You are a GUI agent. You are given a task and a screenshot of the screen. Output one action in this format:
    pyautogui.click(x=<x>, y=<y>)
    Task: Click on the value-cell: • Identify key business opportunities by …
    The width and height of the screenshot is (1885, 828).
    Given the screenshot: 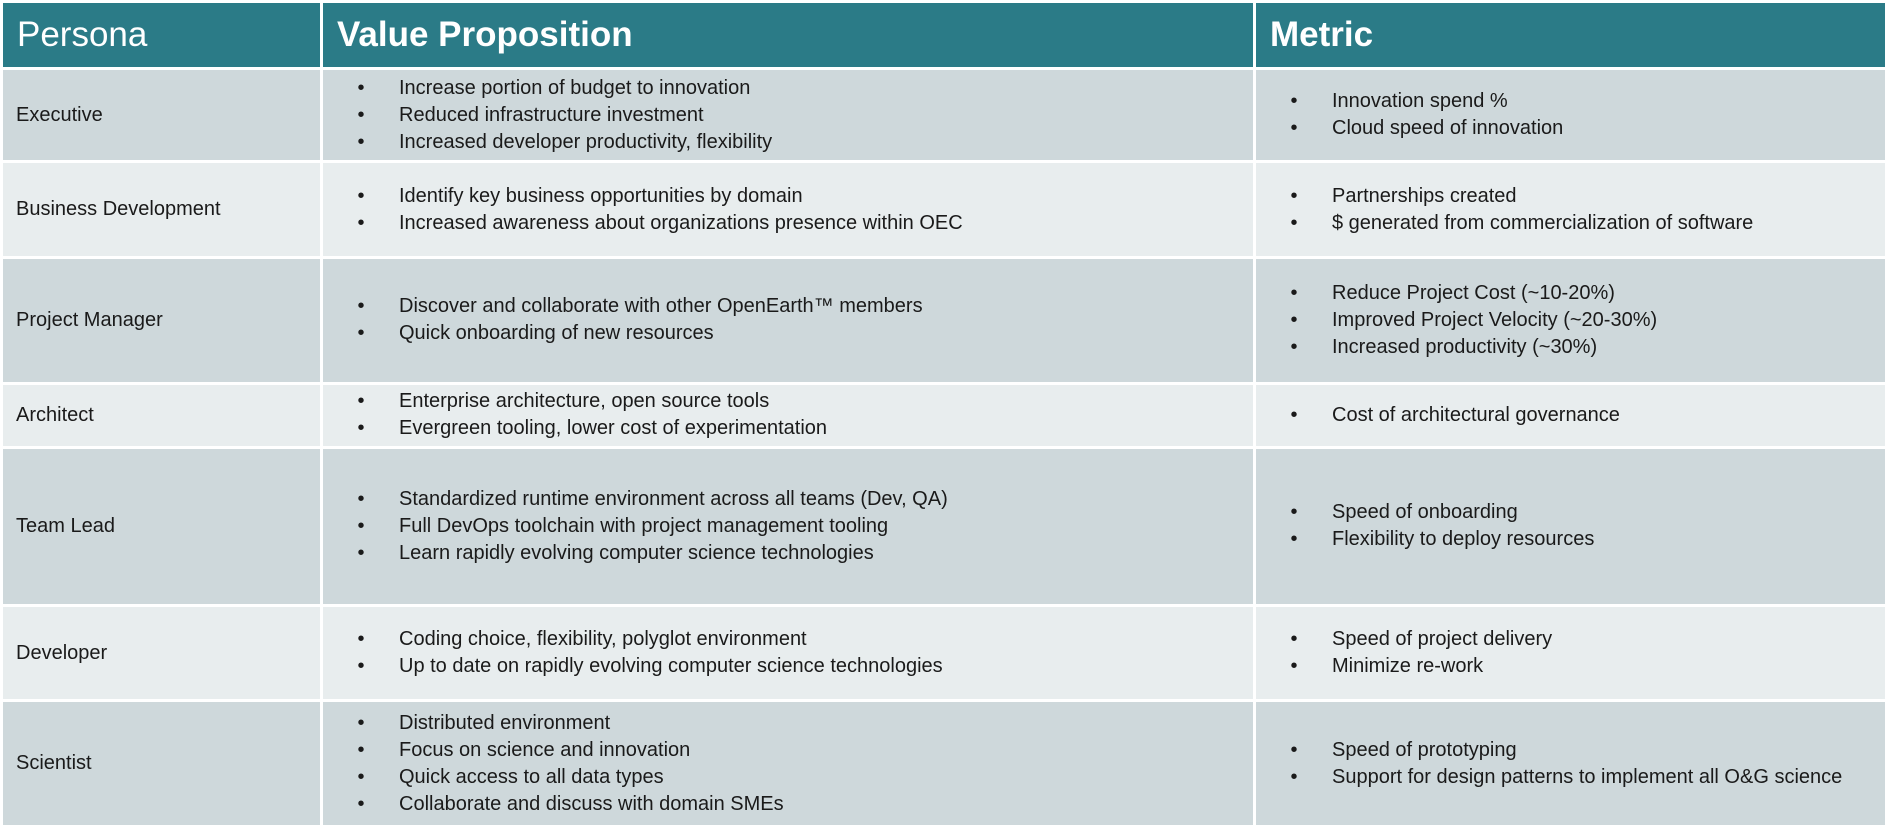 What is the action you would take?
    pyautogui.click(x=788, y=209)
    